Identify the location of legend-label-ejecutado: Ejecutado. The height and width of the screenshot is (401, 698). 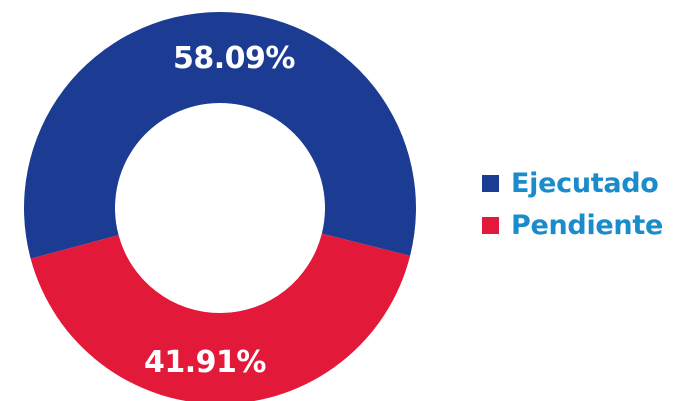
(585, 183).